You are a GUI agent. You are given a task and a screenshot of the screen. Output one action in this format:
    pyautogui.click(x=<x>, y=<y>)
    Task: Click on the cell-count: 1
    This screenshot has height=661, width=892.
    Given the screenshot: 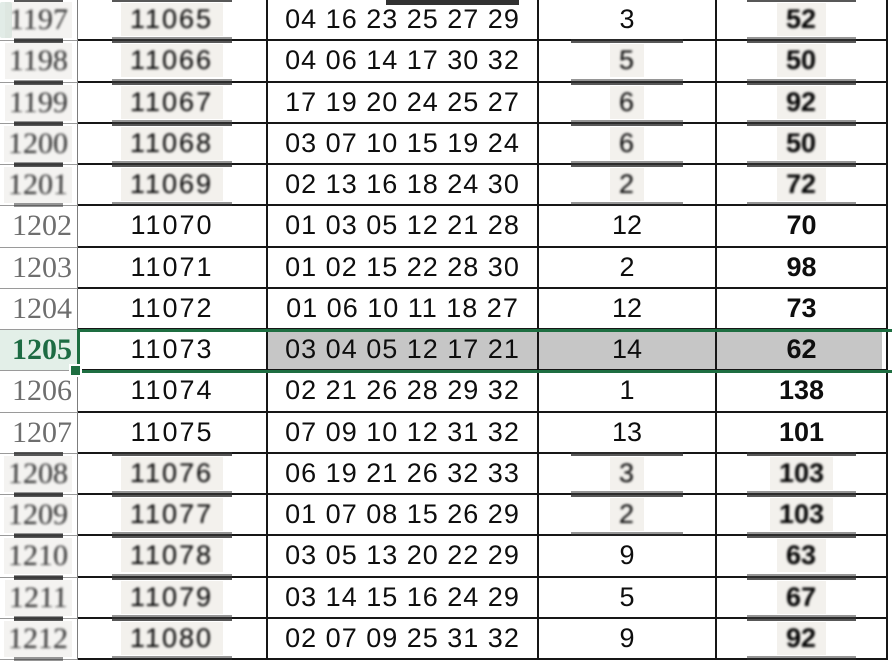 What is the action you would take?
    pyautogui.click(x=628, y=392)
    